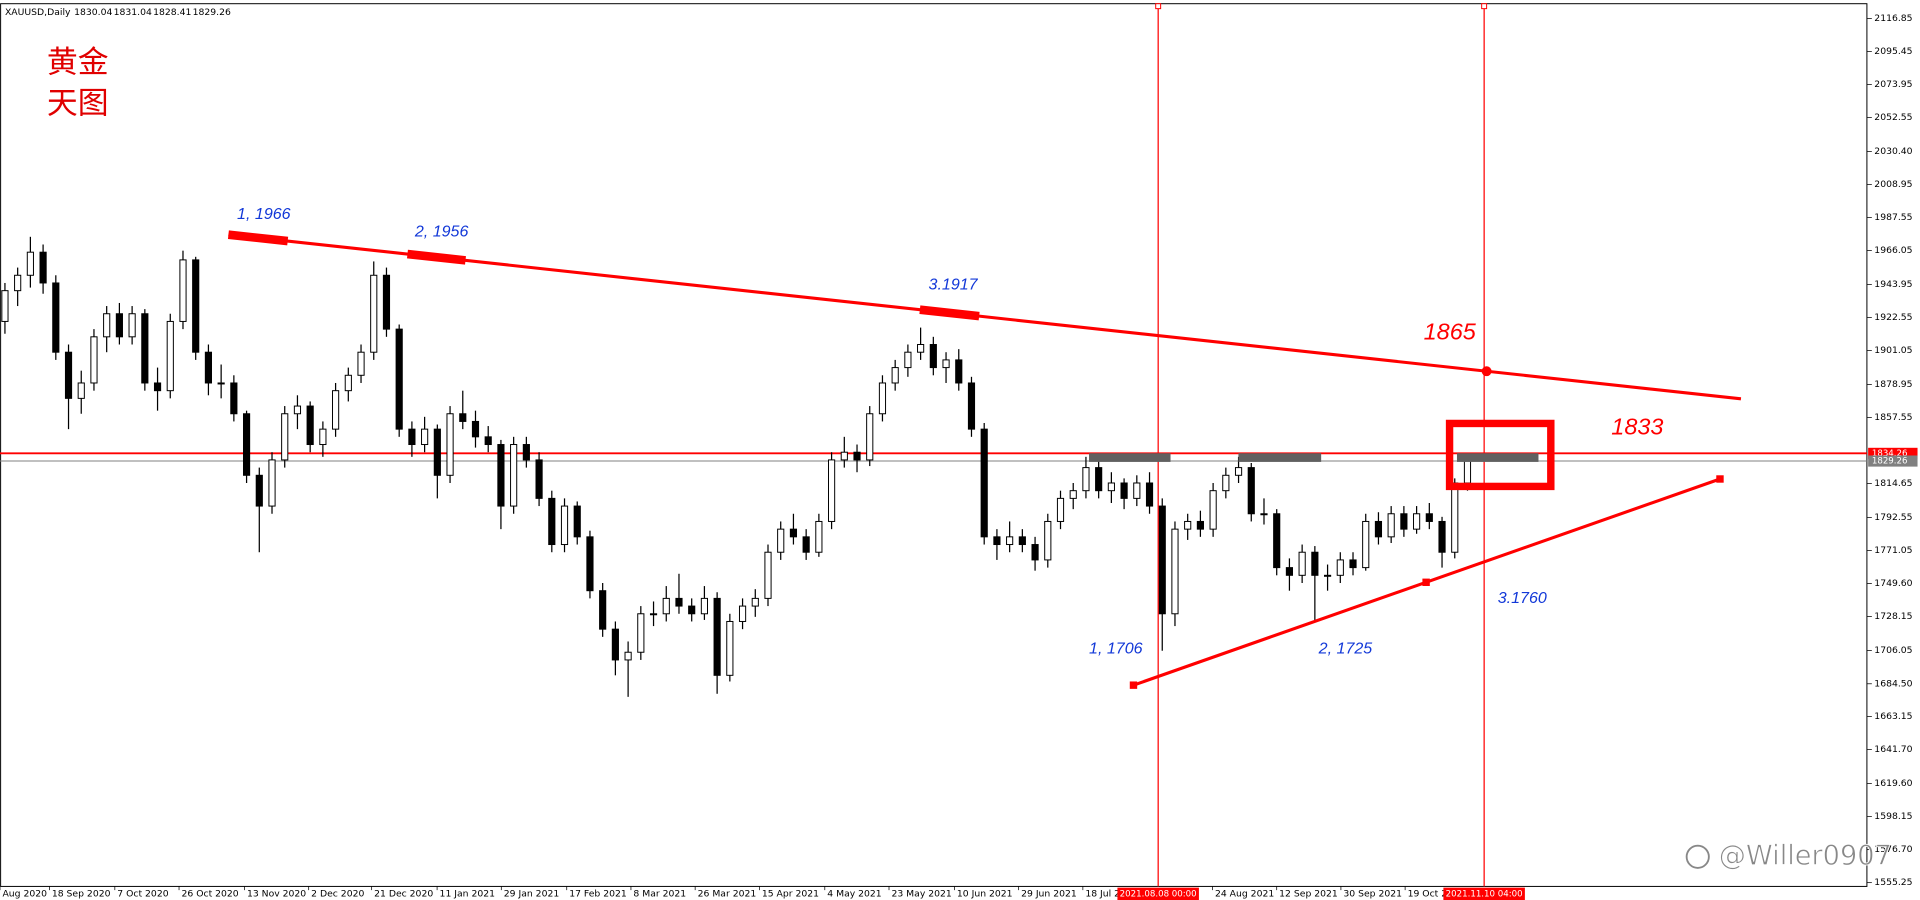  What do you see at coordinates (1345, 649) in the screenshot?
I see `annotation: 2, 1725` at bounding box center [1345, 649].